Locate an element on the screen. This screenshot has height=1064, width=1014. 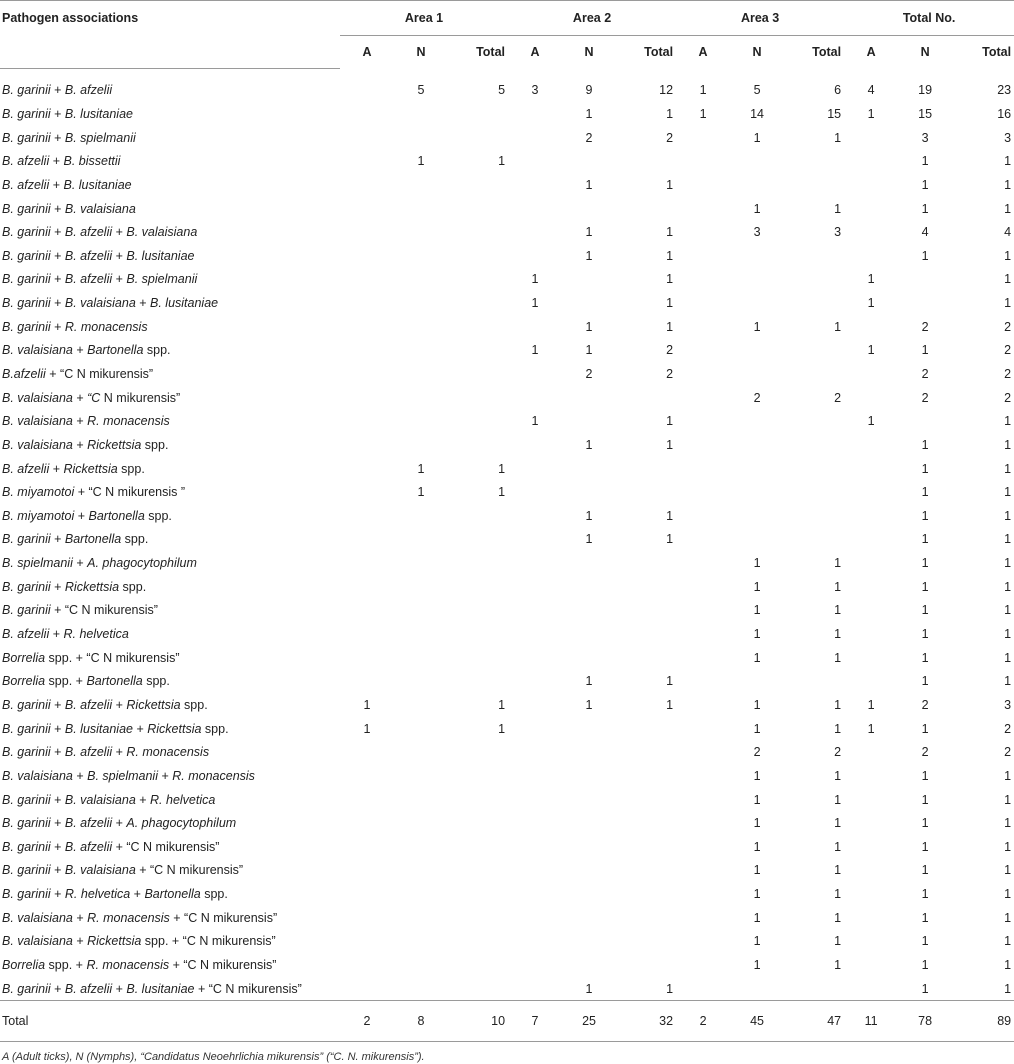
table-row: B. valaisiana + Bartonella spp. 1 1 2 1 1 2 is located at coordinates (507, 351).